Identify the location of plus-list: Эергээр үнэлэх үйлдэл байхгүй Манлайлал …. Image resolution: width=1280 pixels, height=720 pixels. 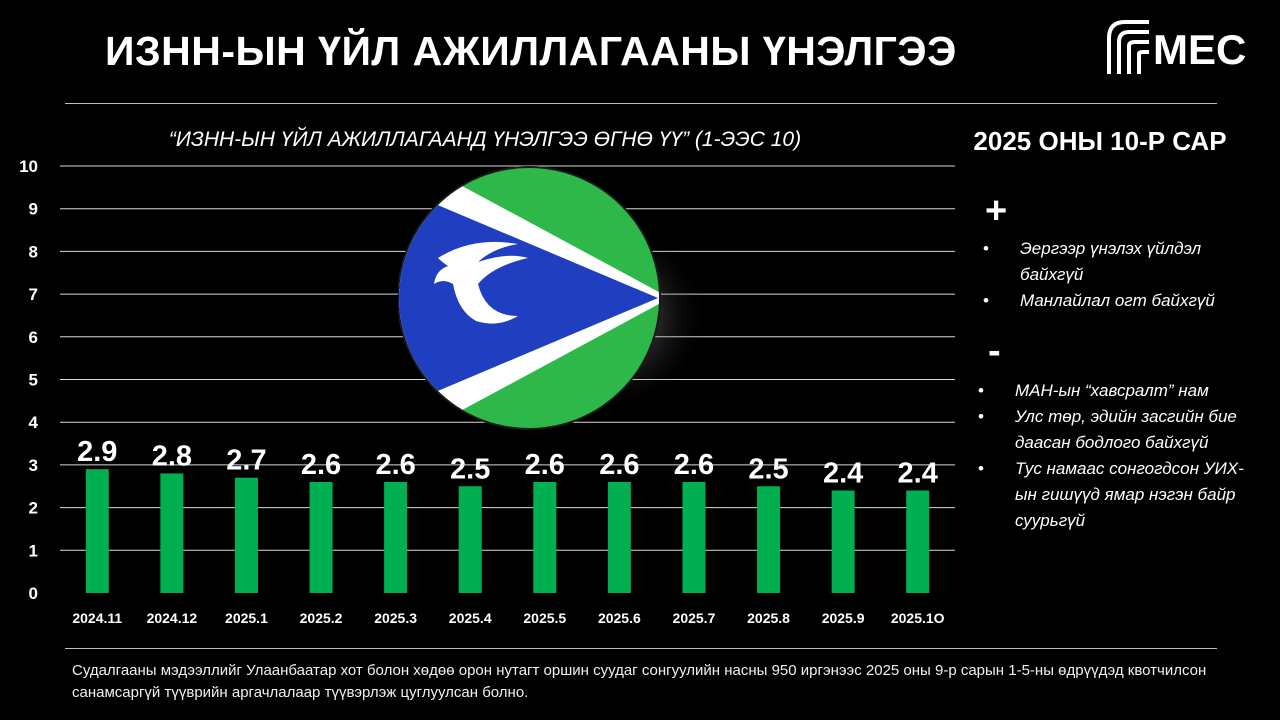
(1120, 275).